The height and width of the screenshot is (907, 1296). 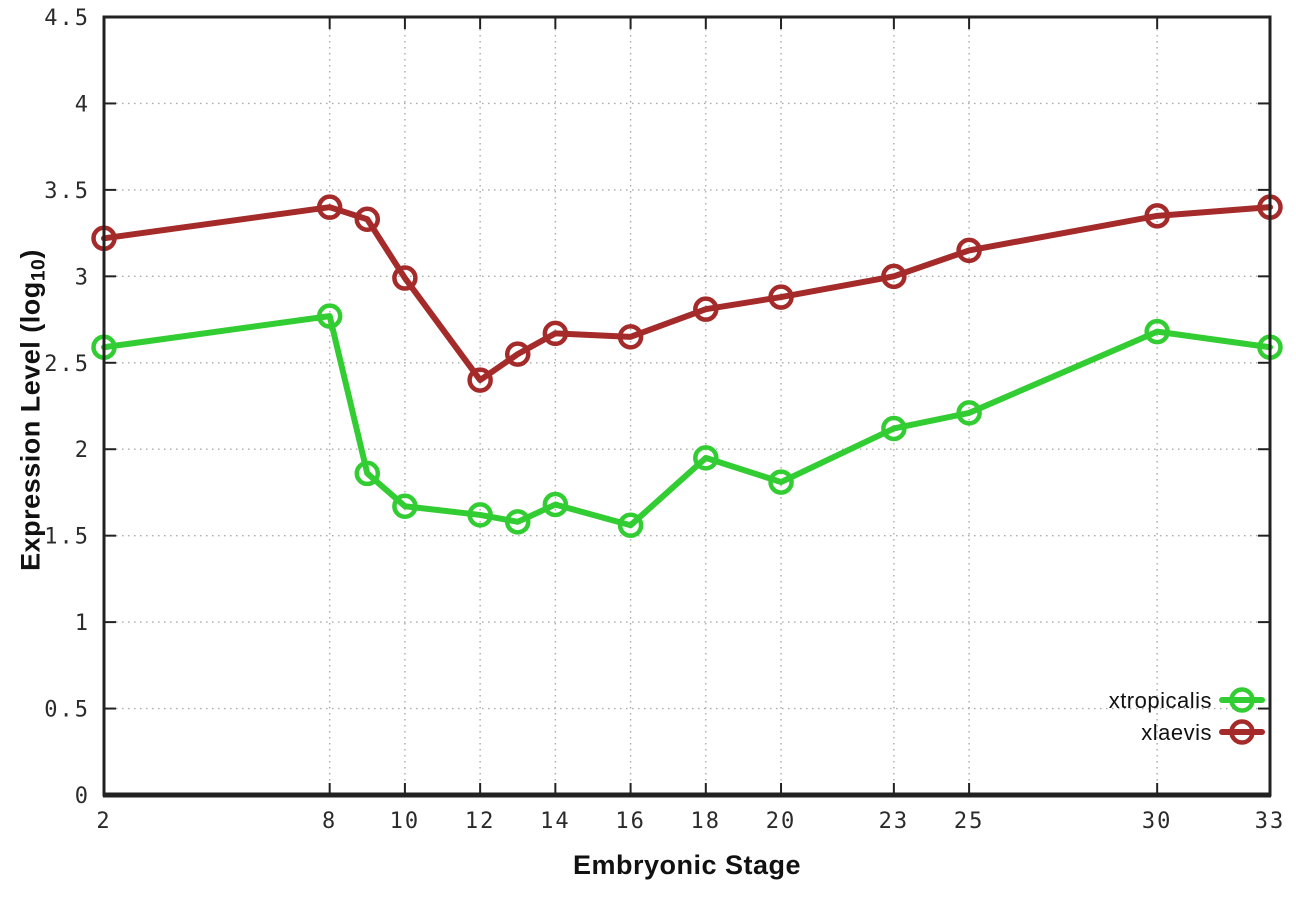 What do you see at coordinates (894, 821) in the screenshot?
I see `x-tick-label: 23` at bounding box center [894, 821].